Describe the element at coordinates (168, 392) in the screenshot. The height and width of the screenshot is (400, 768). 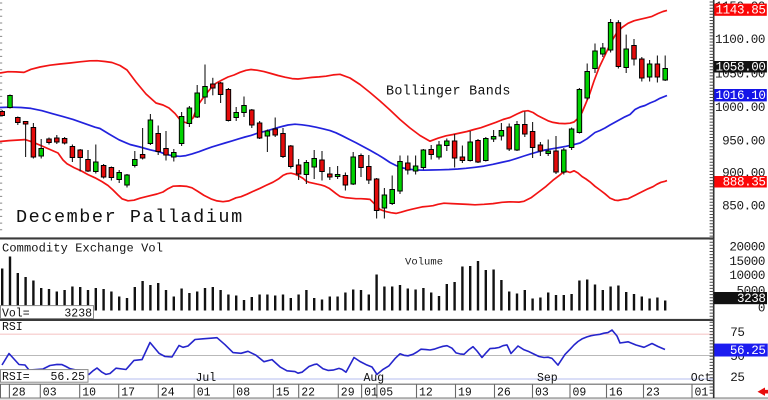
I see `svg-text: 24` at that location.